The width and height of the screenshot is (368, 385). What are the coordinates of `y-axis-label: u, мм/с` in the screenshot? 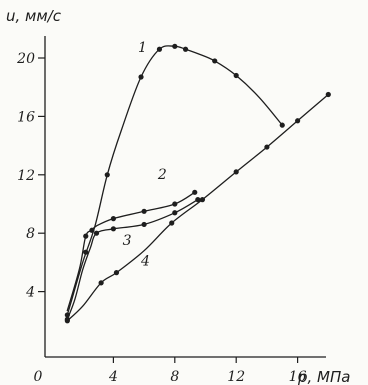 It's located at (34, 16).